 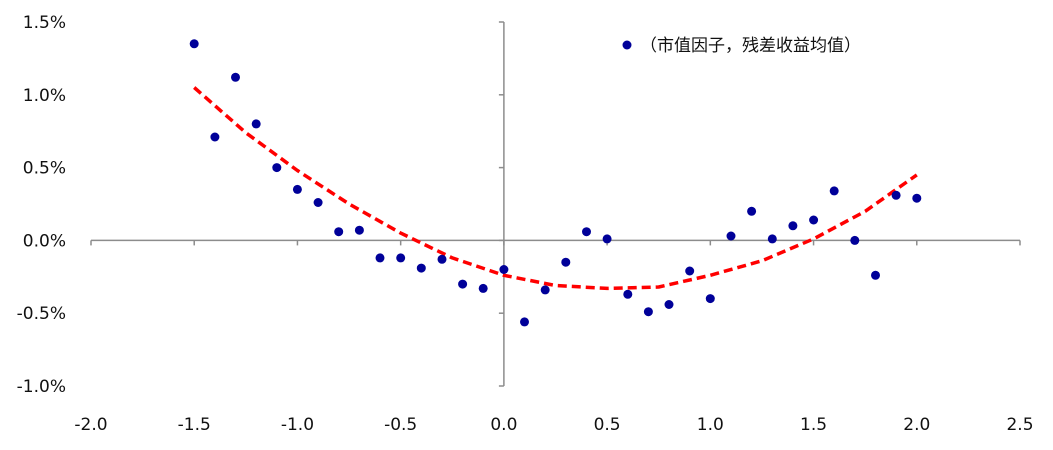 I want to click on y-tick-label: 0.0%, so click(x=44, y=241).